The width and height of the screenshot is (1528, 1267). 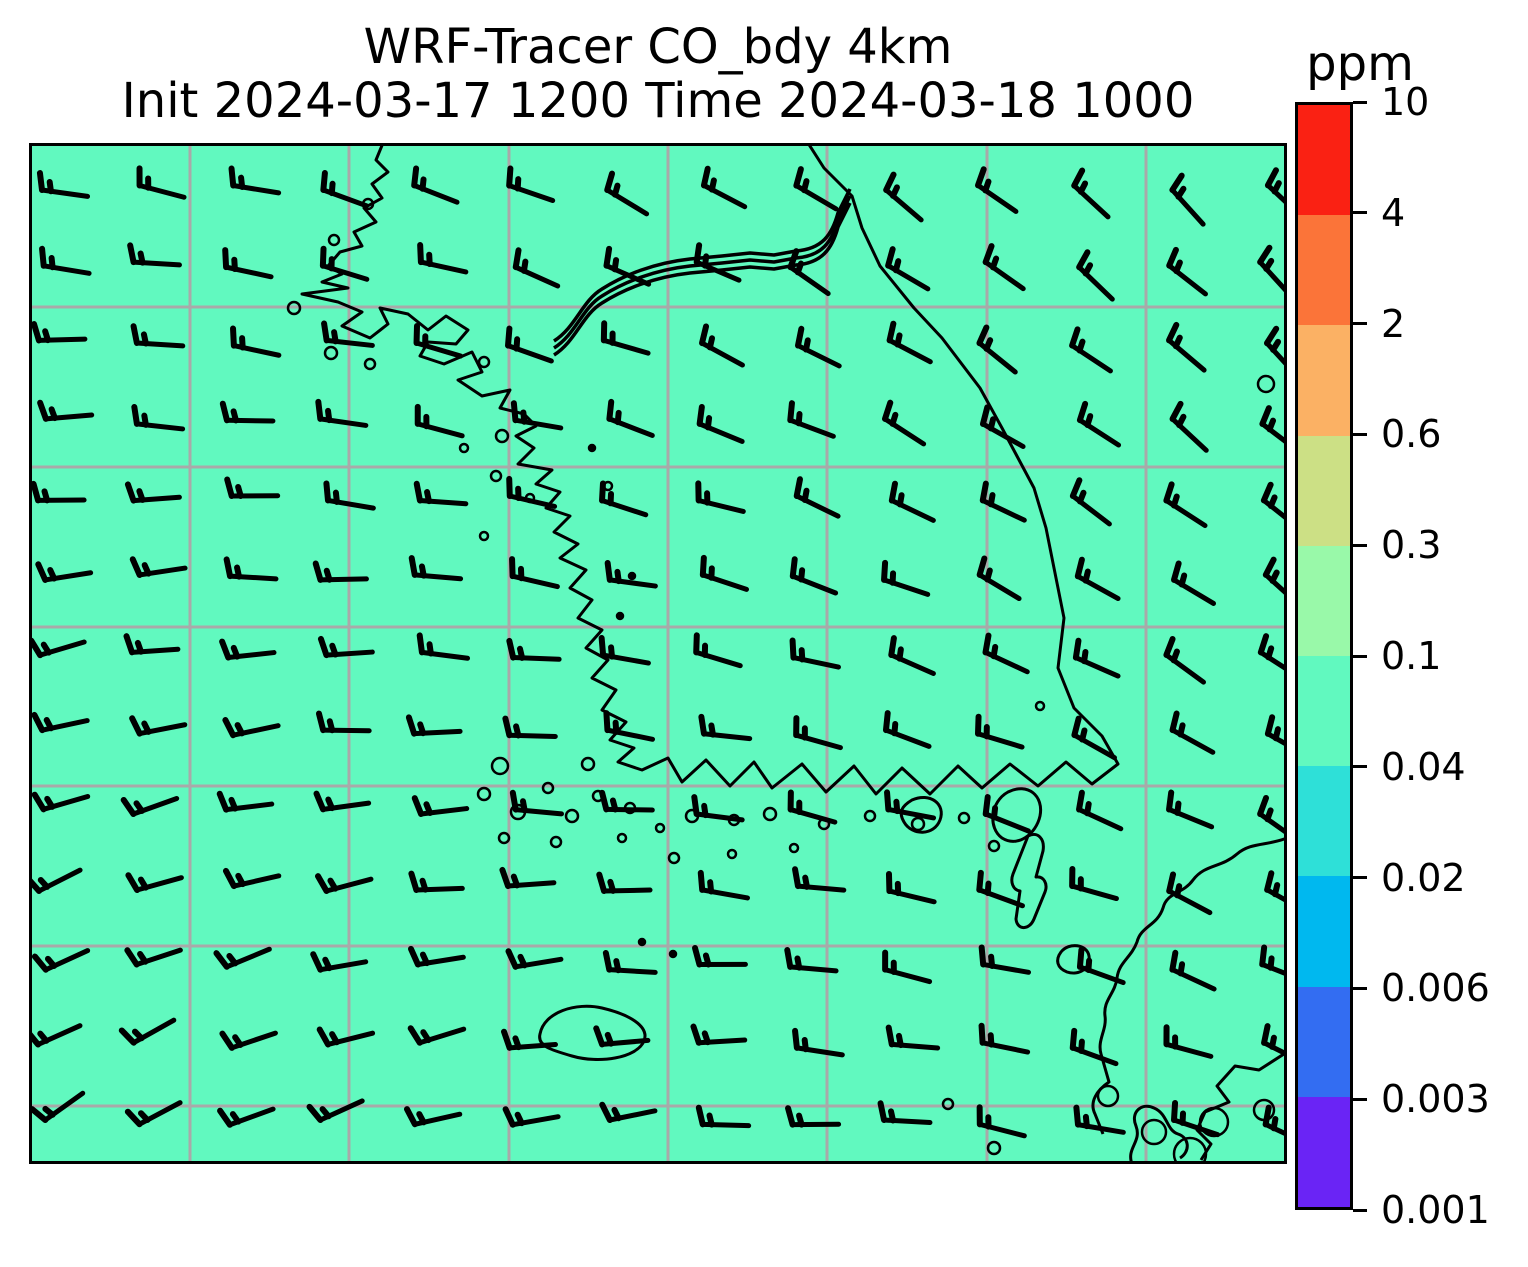 What do you see at coordinates (1411, 434) in the screenshot?
I see `colorbar-tick-label: 0.6` at bounding box center [1411, 434].